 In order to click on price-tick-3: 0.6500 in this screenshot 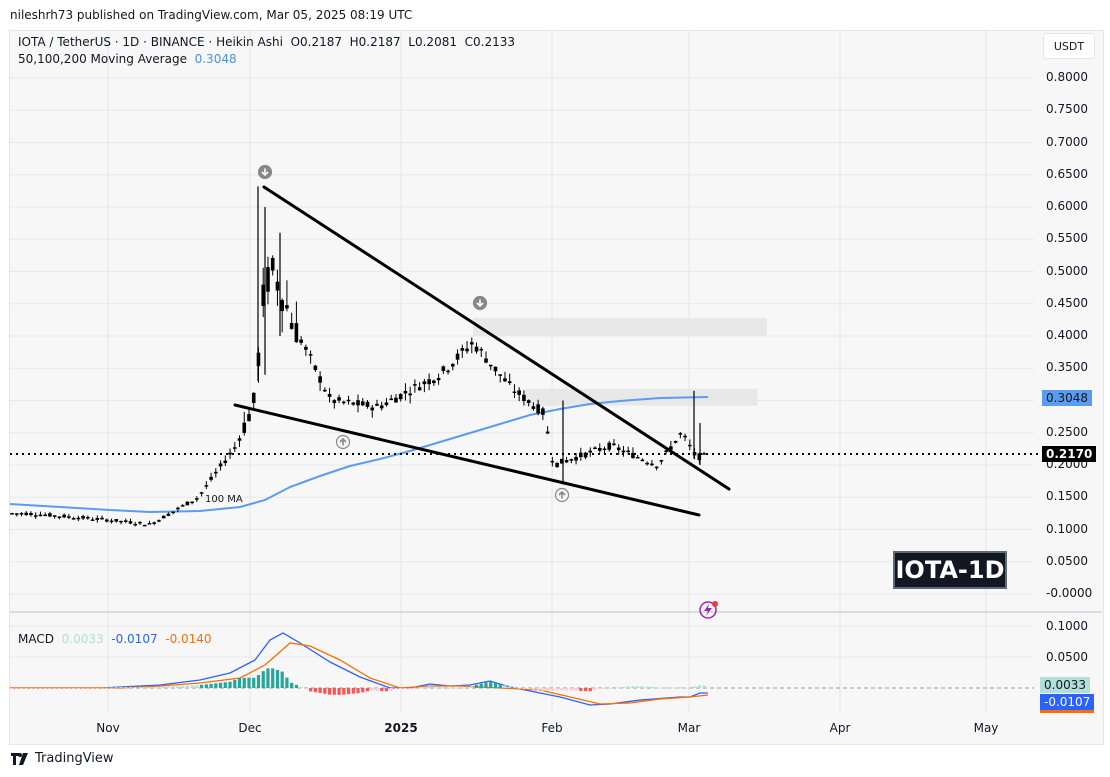, I will do `click(1067, 173)`.